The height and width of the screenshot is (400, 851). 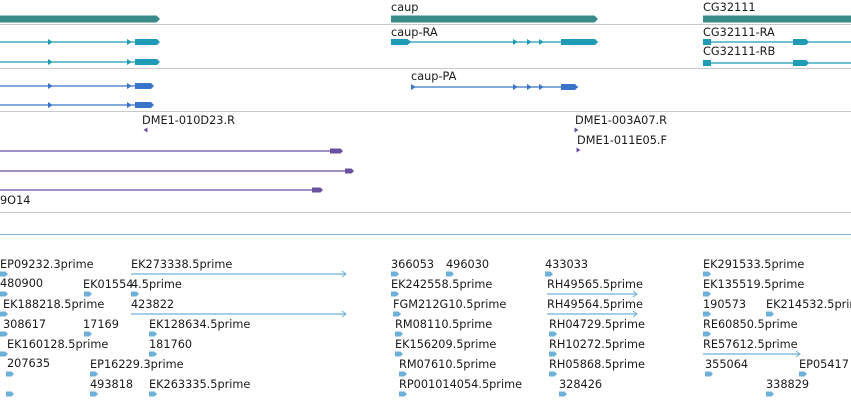 What do you see at coordinates (739, 51) in the screenshot?
I see `transcript-label-cg32111-rb: CG32111-RB` at bounding box center [739, 51].